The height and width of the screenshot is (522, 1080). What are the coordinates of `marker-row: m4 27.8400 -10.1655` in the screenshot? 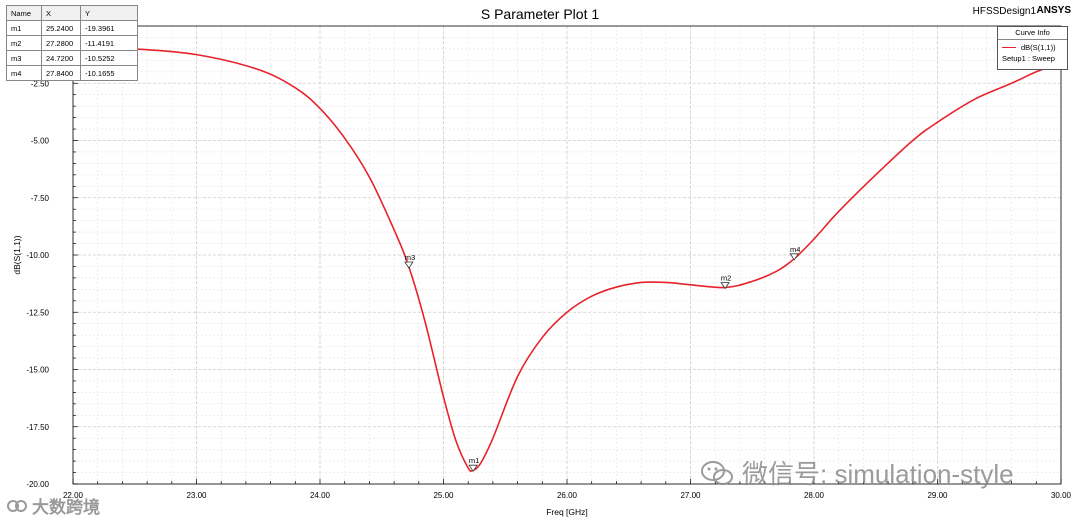 It's located at (72, 73).